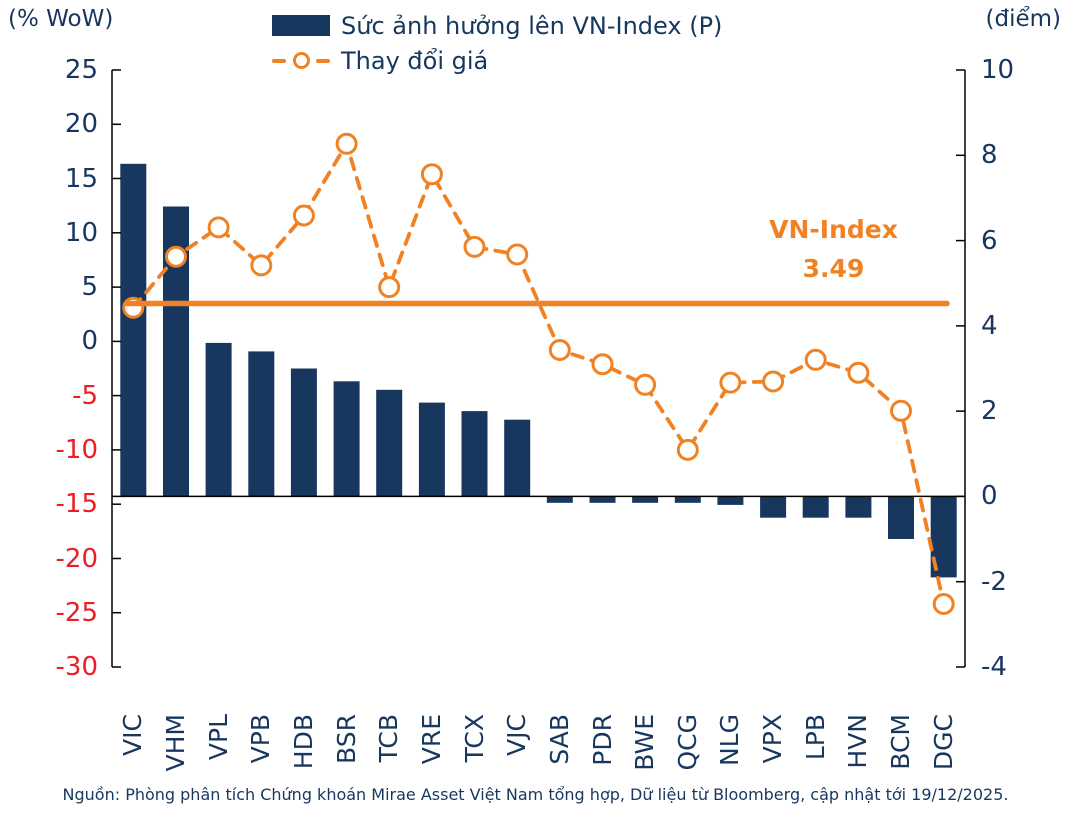 The image size is (1071, 820). What do you see at coordinates (389, 738) in the screenshot?
I see `category-label-TCB: TCB` at bounding box center [389, 738].